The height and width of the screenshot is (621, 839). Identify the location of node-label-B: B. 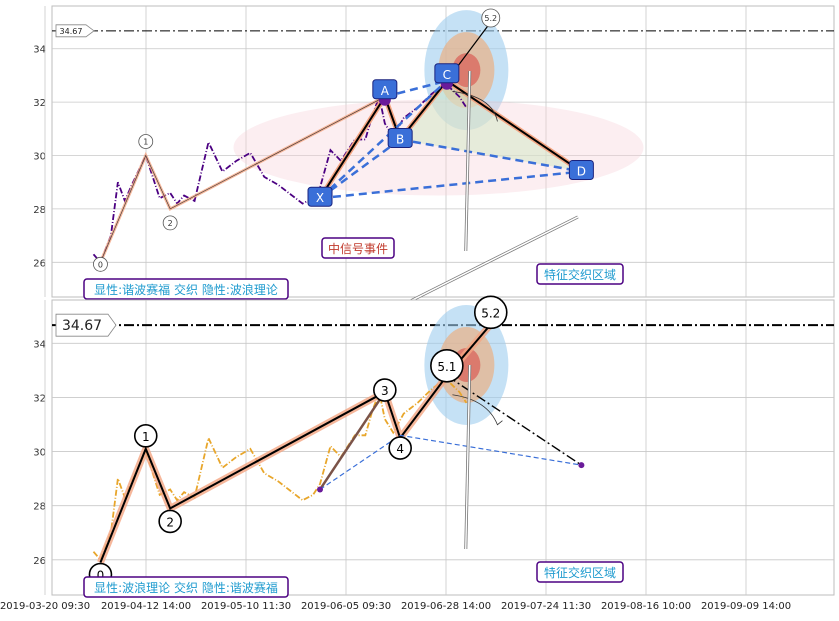
(400, 139).